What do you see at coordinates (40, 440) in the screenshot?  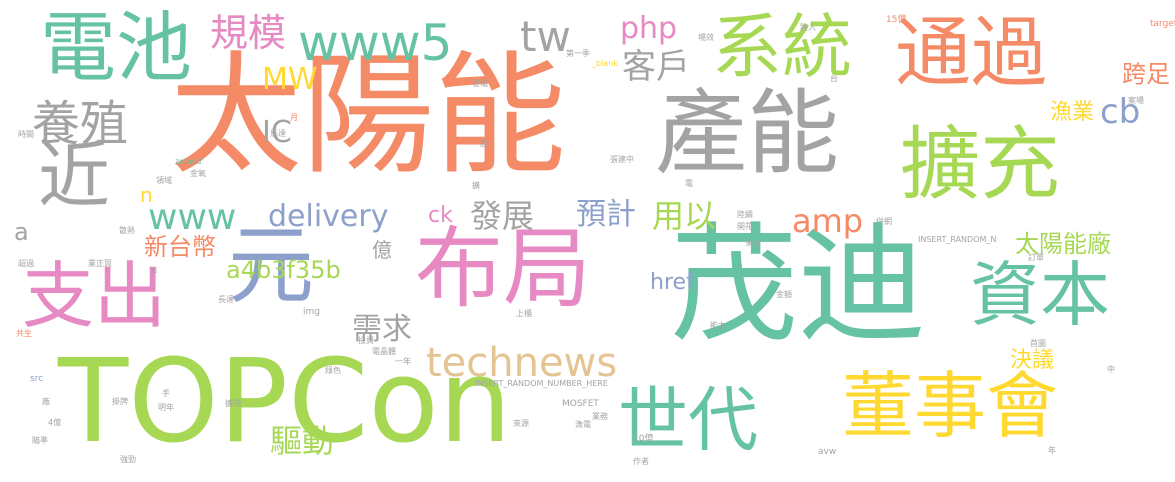 I see `word-95: 瞄準` at bounding box center [40, 440].